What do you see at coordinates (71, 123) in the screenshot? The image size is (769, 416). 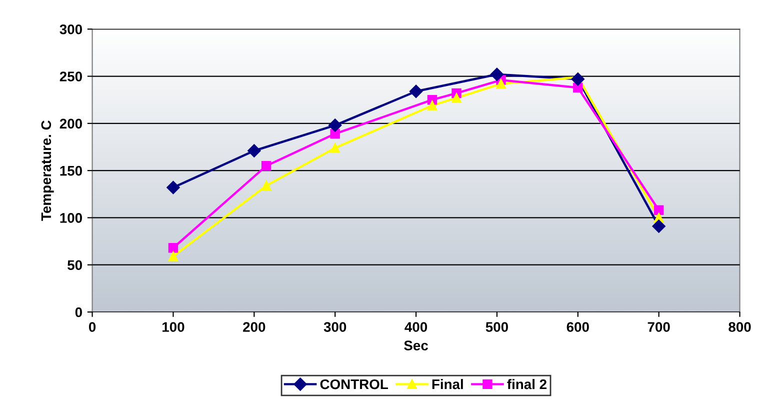 I see `y-tick-label: 200` at bounding box center [71, 123].